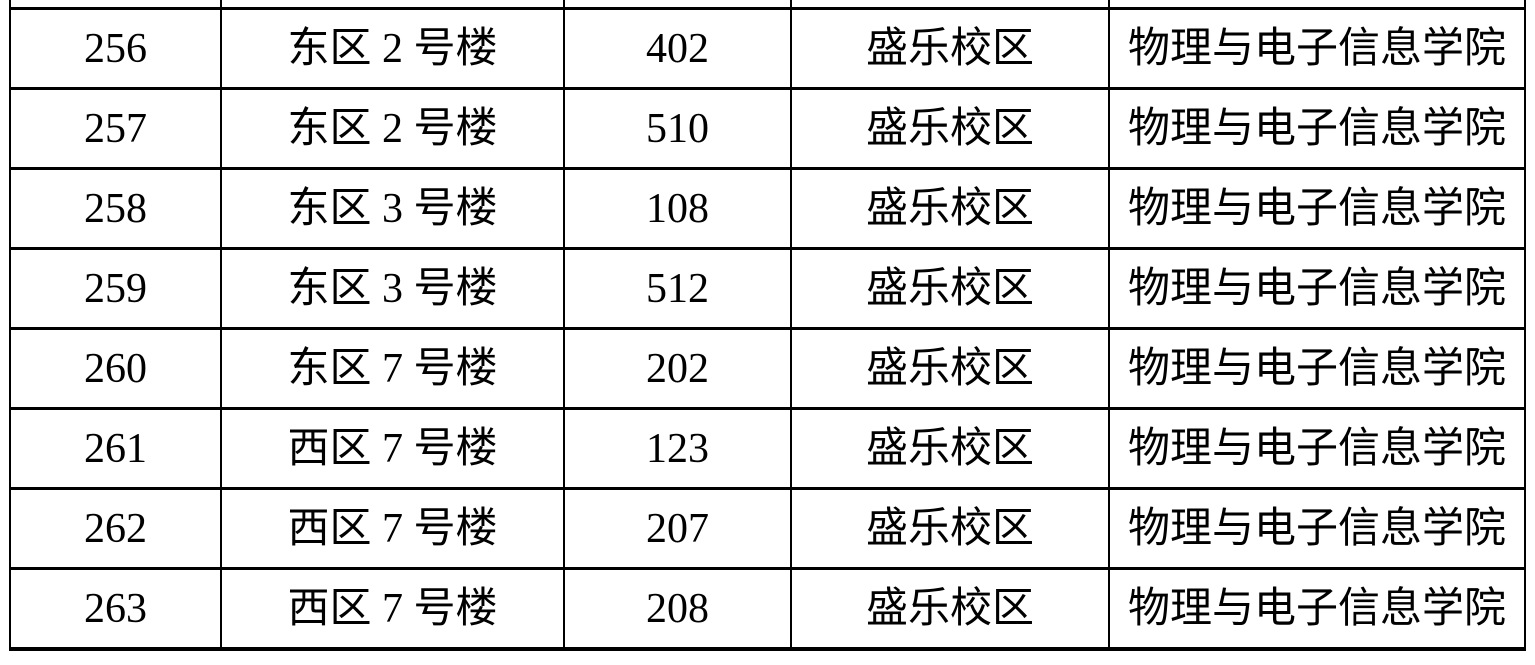  I want to click on cell-no: 261, so click(115, 448).